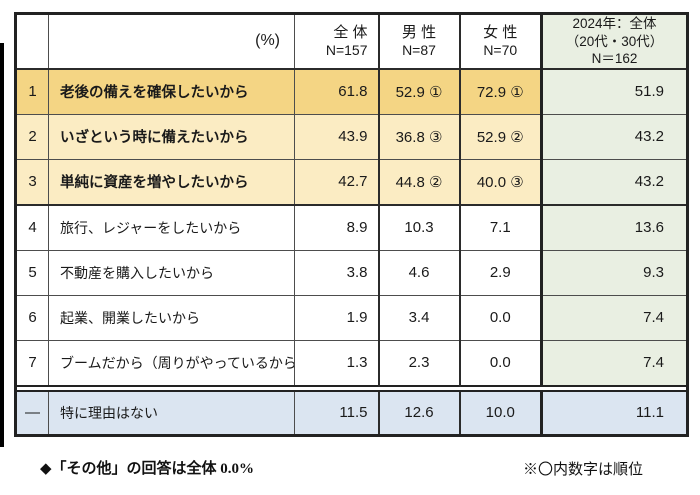  I want to click on rank-cell: 7, so click(32, 363).